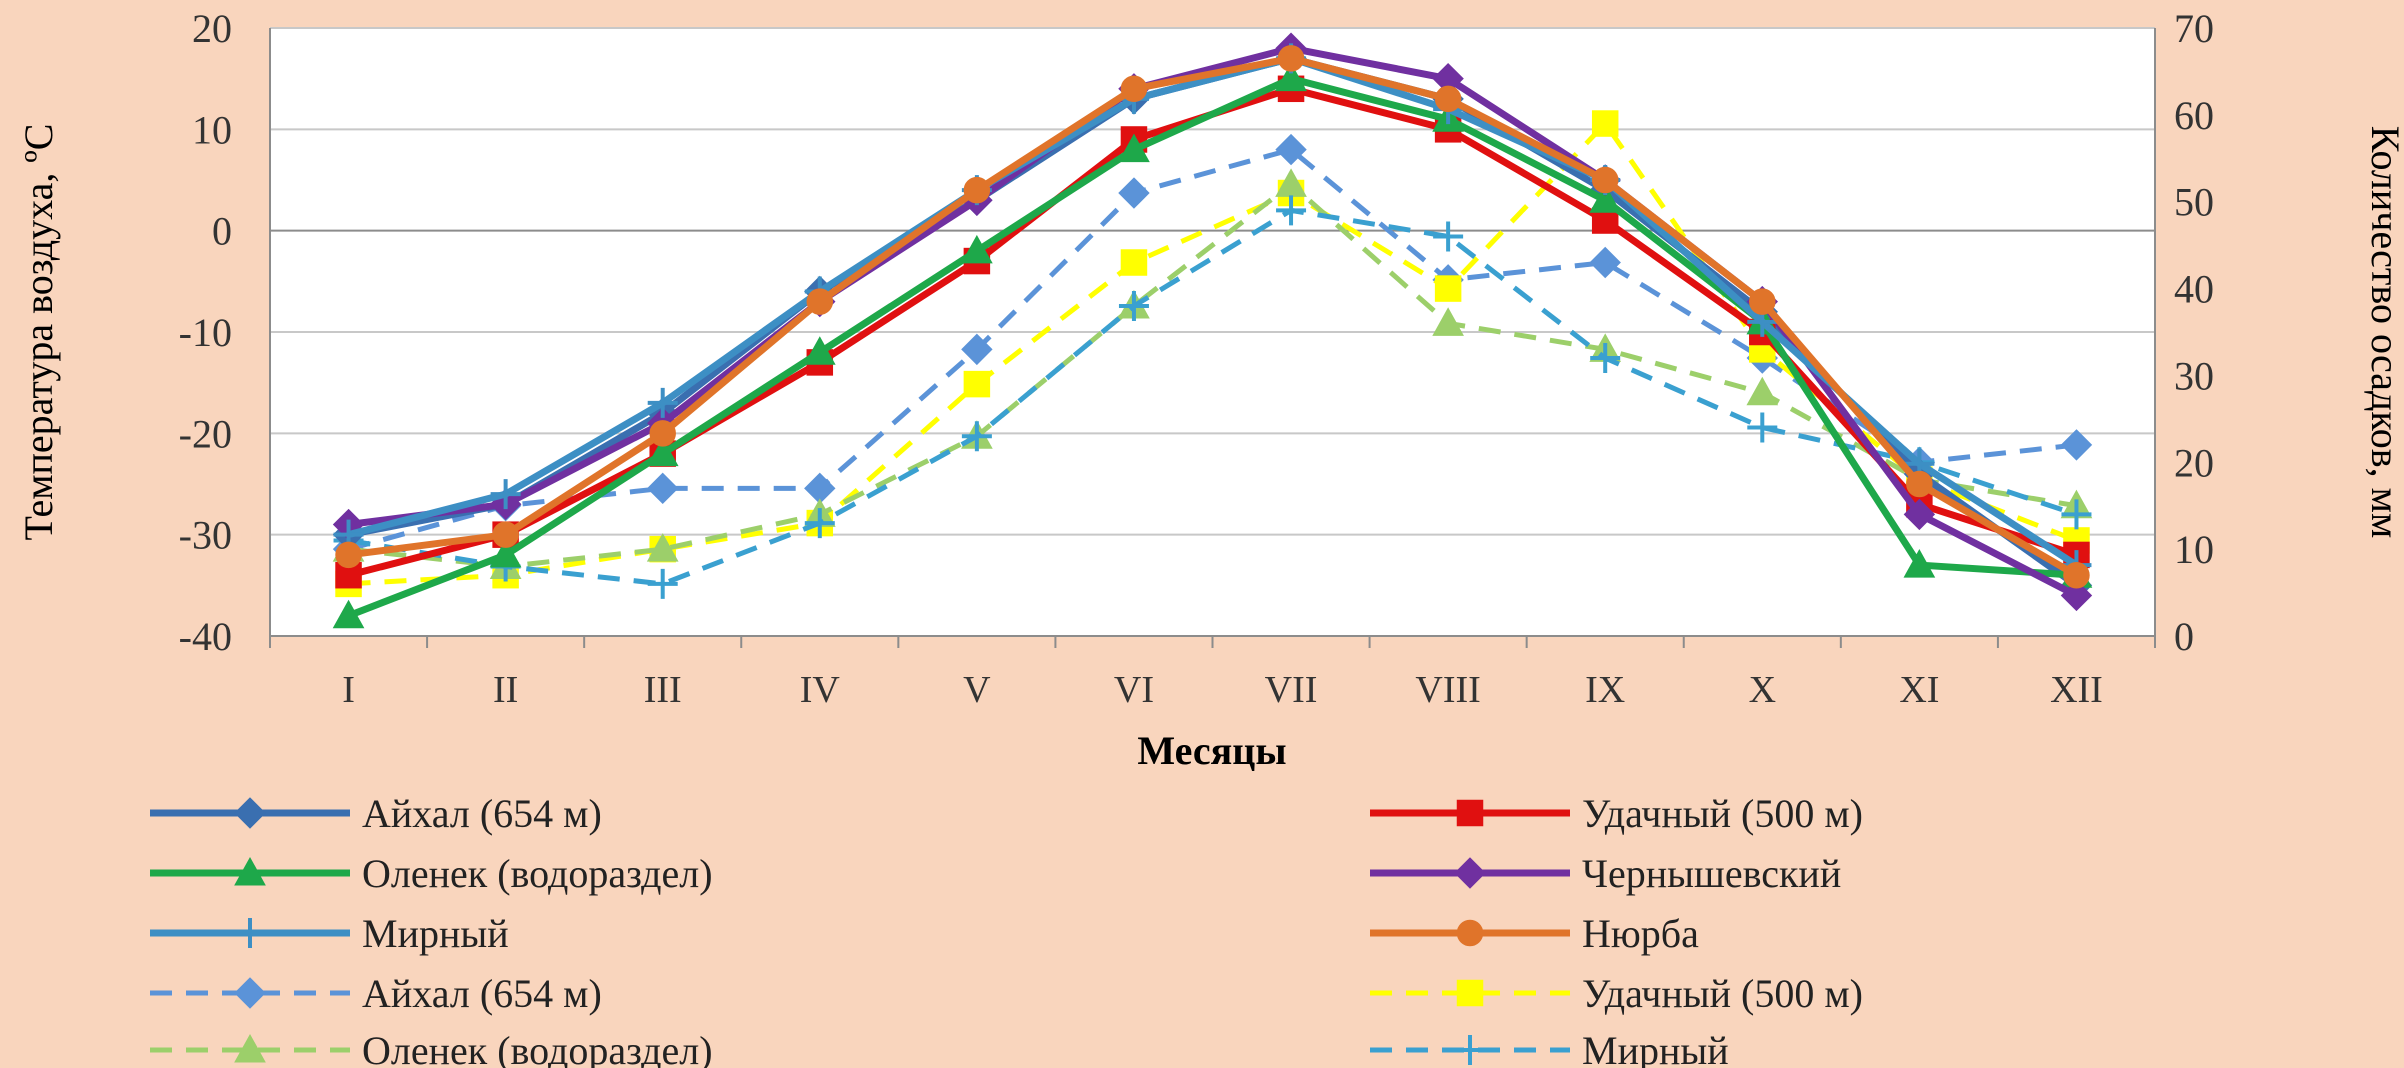  Describe the element at coordinates (205, 332) in the screenshot. I see `left-tick-labels: 20 10 0 -10 -20 -30 -40` at that location.